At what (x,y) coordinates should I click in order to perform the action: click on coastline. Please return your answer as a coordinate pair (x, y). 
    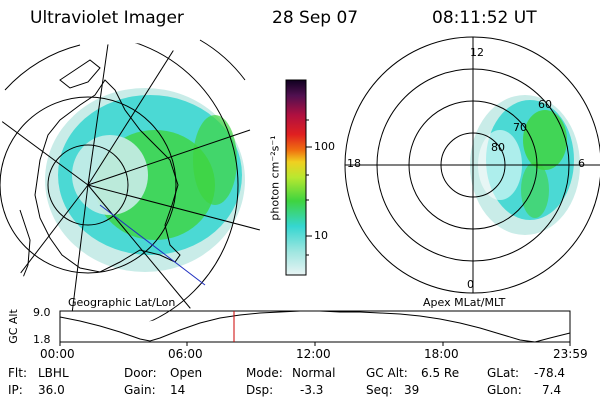
    Looking at the image, I should click on (107, 176).